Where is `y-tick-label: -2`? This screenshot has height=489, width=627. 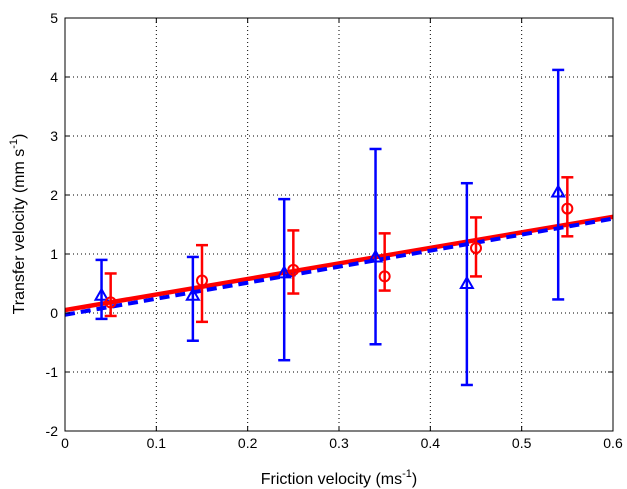
y-tick-label: -2 is located at coordinates (52, 431).